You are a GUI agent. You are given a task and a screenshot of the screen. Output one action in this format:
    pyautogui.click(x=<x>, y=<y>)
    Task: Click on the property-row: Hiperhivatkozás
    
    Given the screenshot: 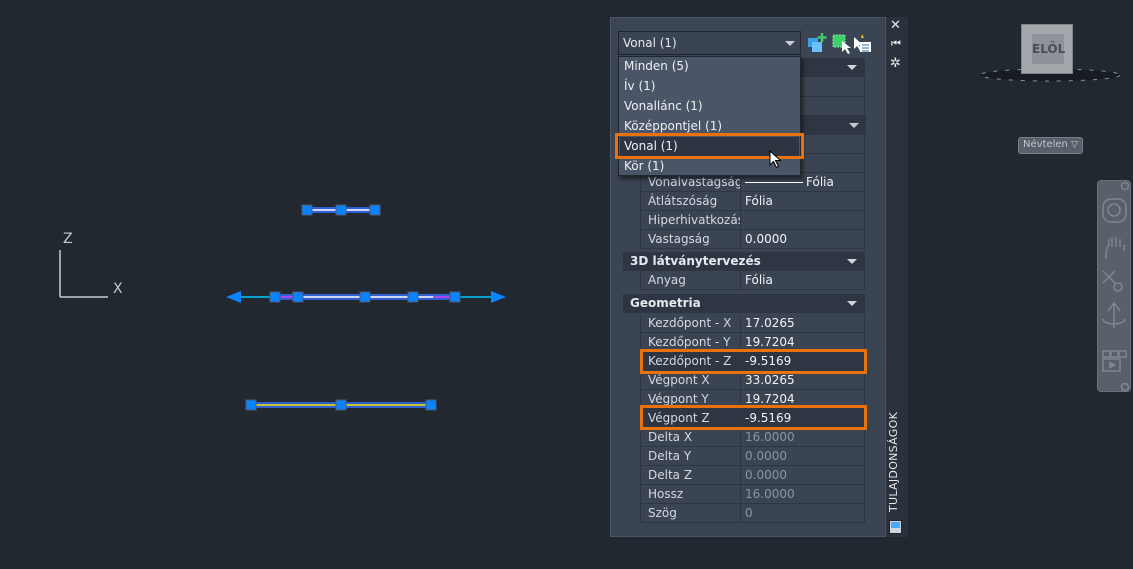 What is the action you would take?
    pyautogui.click(x=752, y=220)
    